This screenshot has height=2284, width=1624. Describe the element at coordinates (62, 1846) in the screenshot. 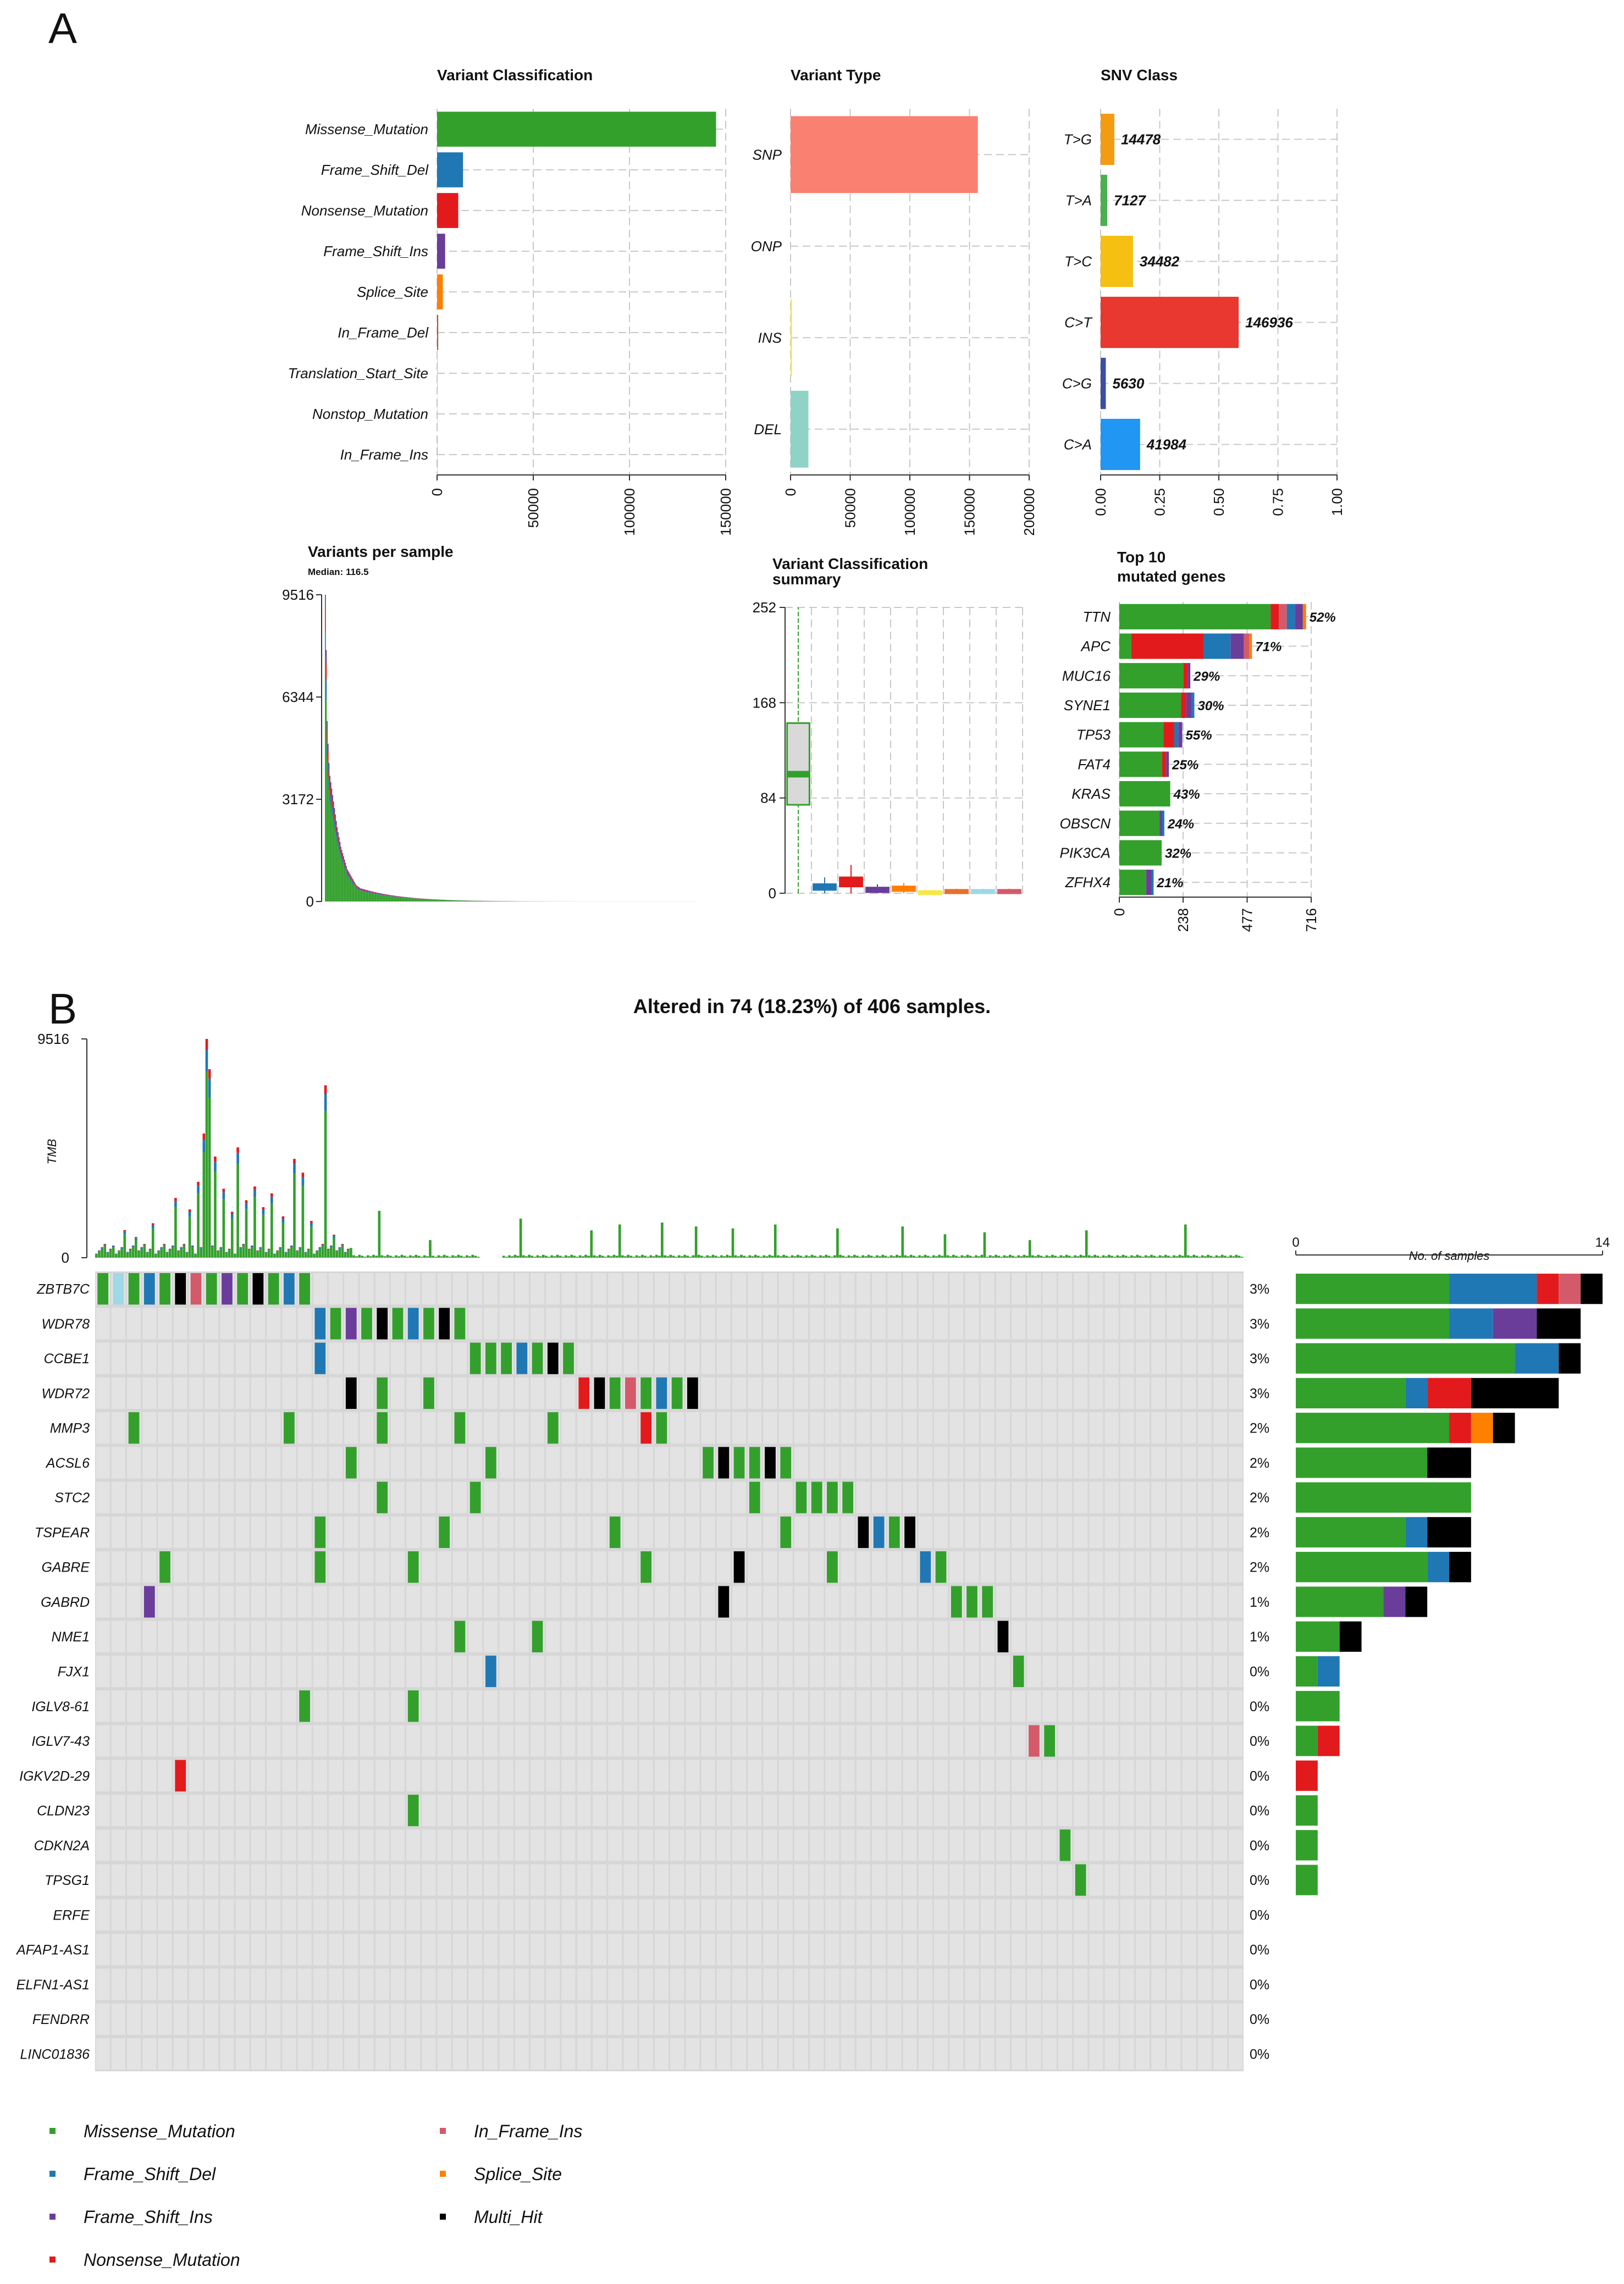

I see `gene-label: CDKN2A` at that location.